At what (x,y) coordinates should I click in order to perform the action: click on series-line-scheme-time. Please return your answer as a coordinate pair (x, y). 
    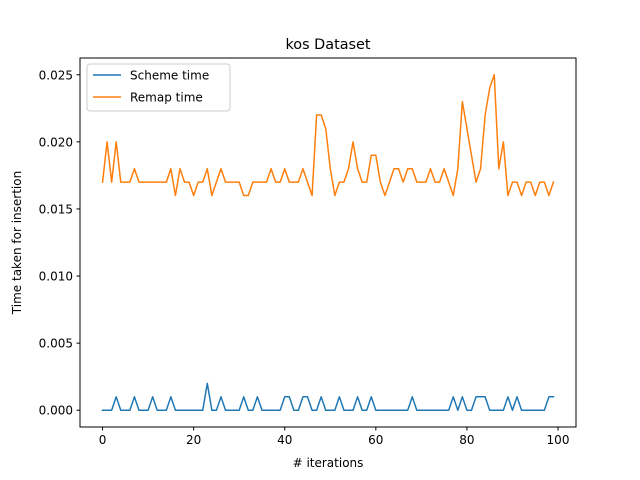
    Looking at the image, I should click on (328, 396).